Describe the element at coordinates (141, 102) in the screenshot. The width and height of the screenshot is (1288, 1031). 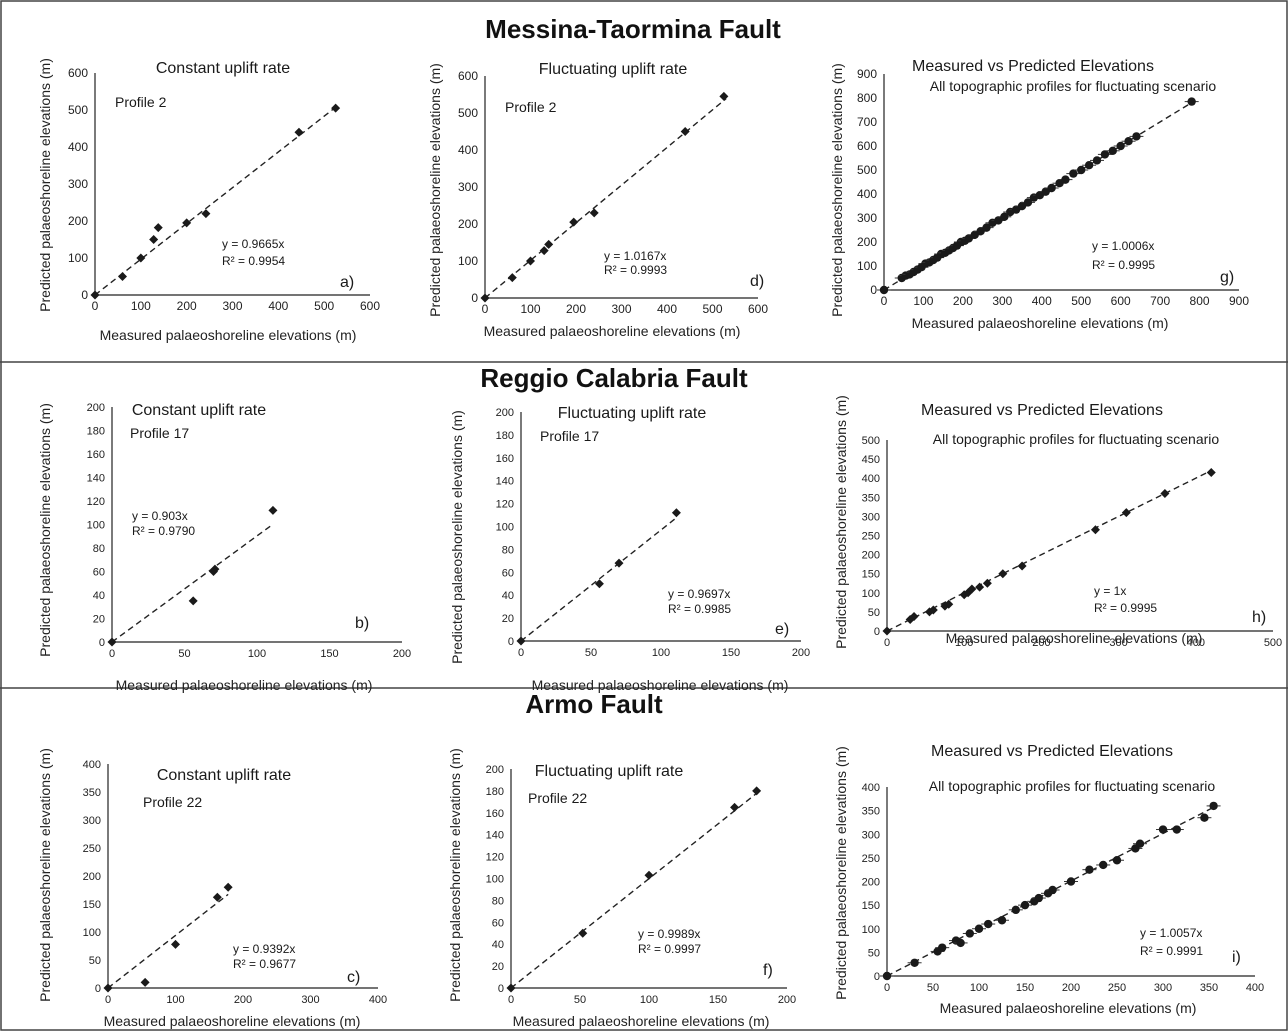
I see `profile-label: Profile 2` at that location.